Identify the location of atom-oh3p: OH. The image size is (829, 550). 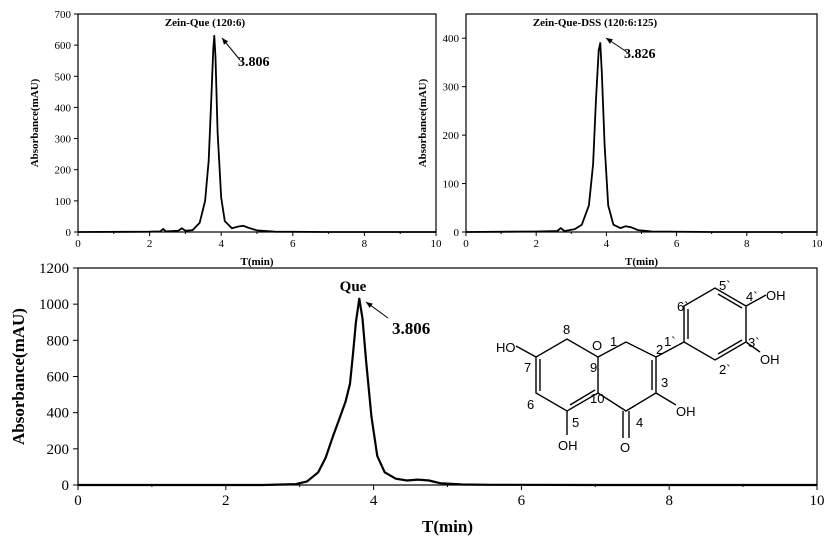
(770, 359).